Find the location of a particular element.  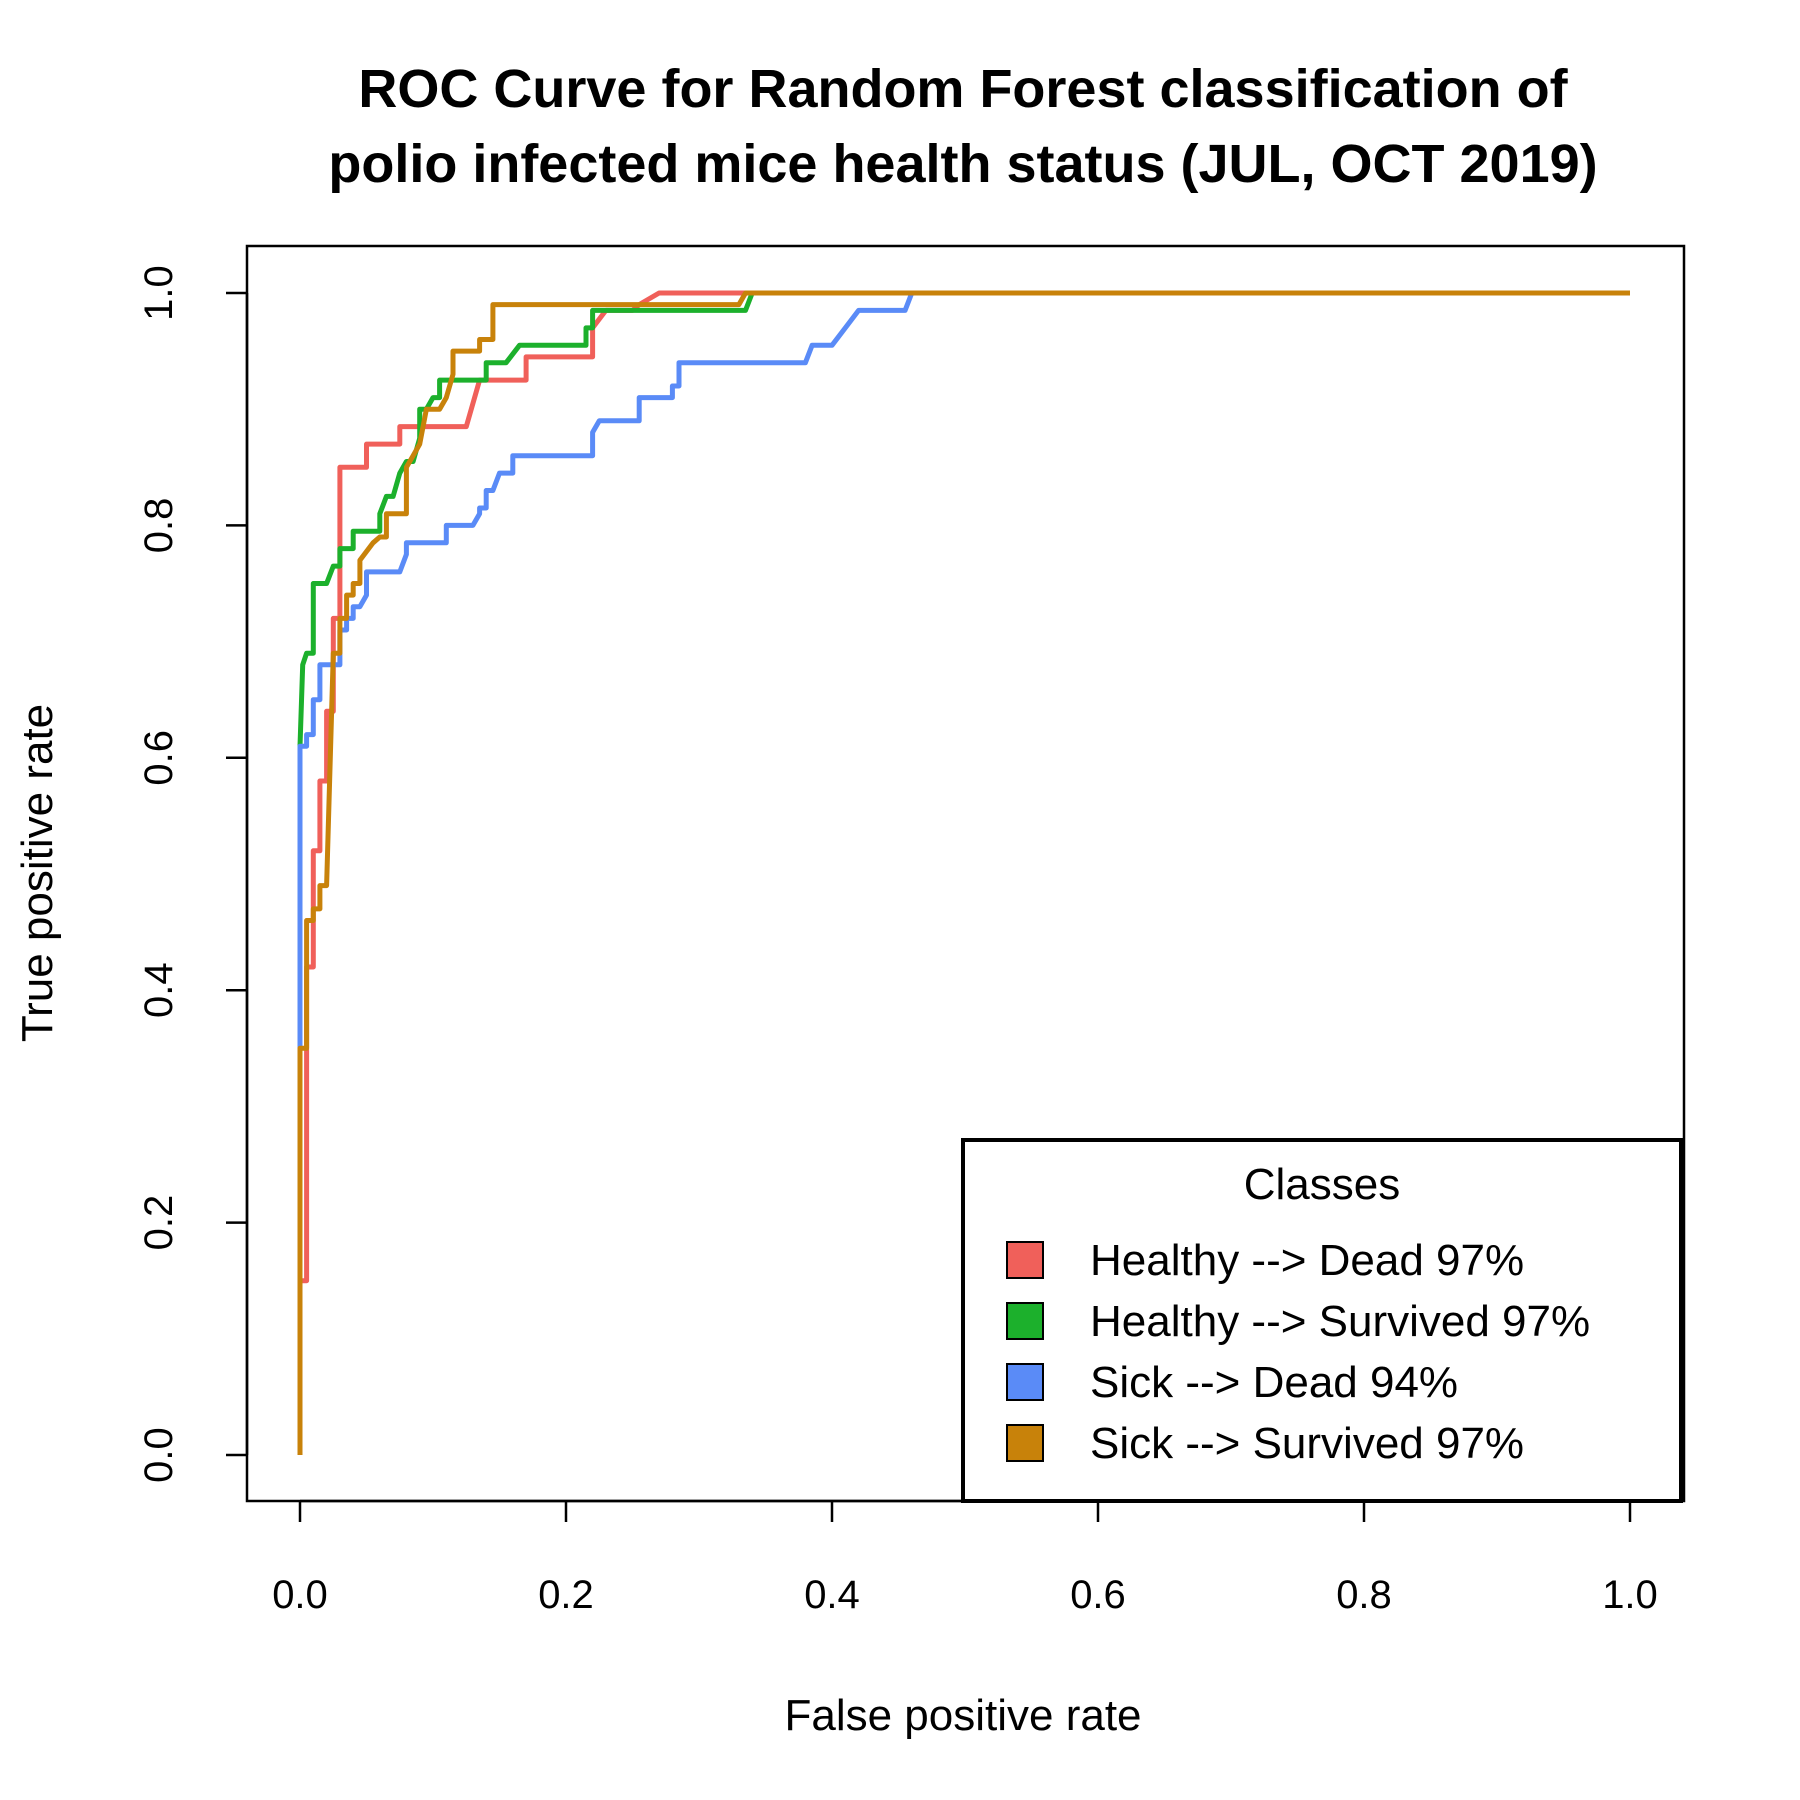

x-tick-label: 0.8 is located at coordinates (1364, 1595).